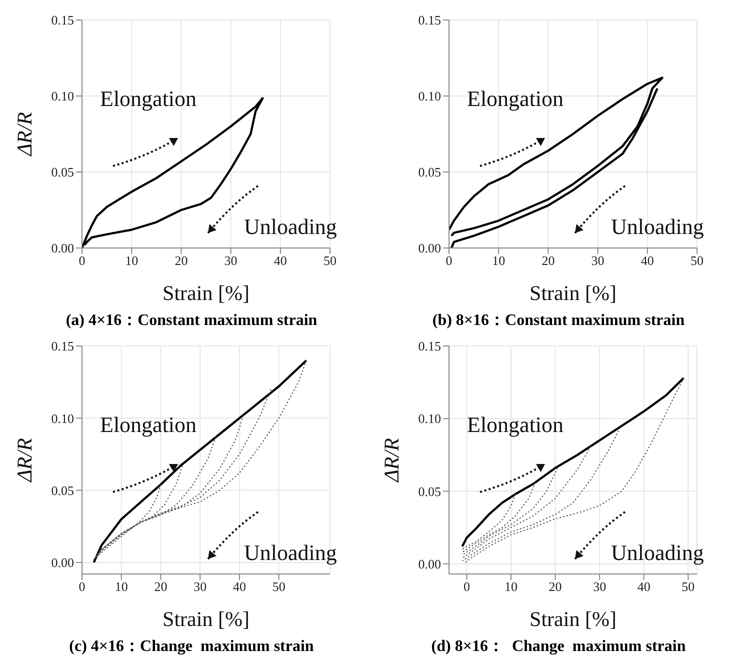  What do you see at coordinates (558, 321) in the screenshot?
I see `text: (b) 8×16：Constant maximum strain` at bounding box center [558, 321].